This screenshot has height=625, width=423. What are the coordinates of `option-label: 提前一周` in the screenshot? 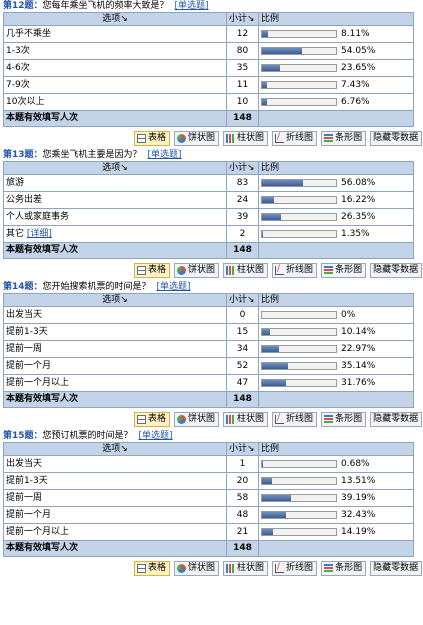 It's located at (24, 498).